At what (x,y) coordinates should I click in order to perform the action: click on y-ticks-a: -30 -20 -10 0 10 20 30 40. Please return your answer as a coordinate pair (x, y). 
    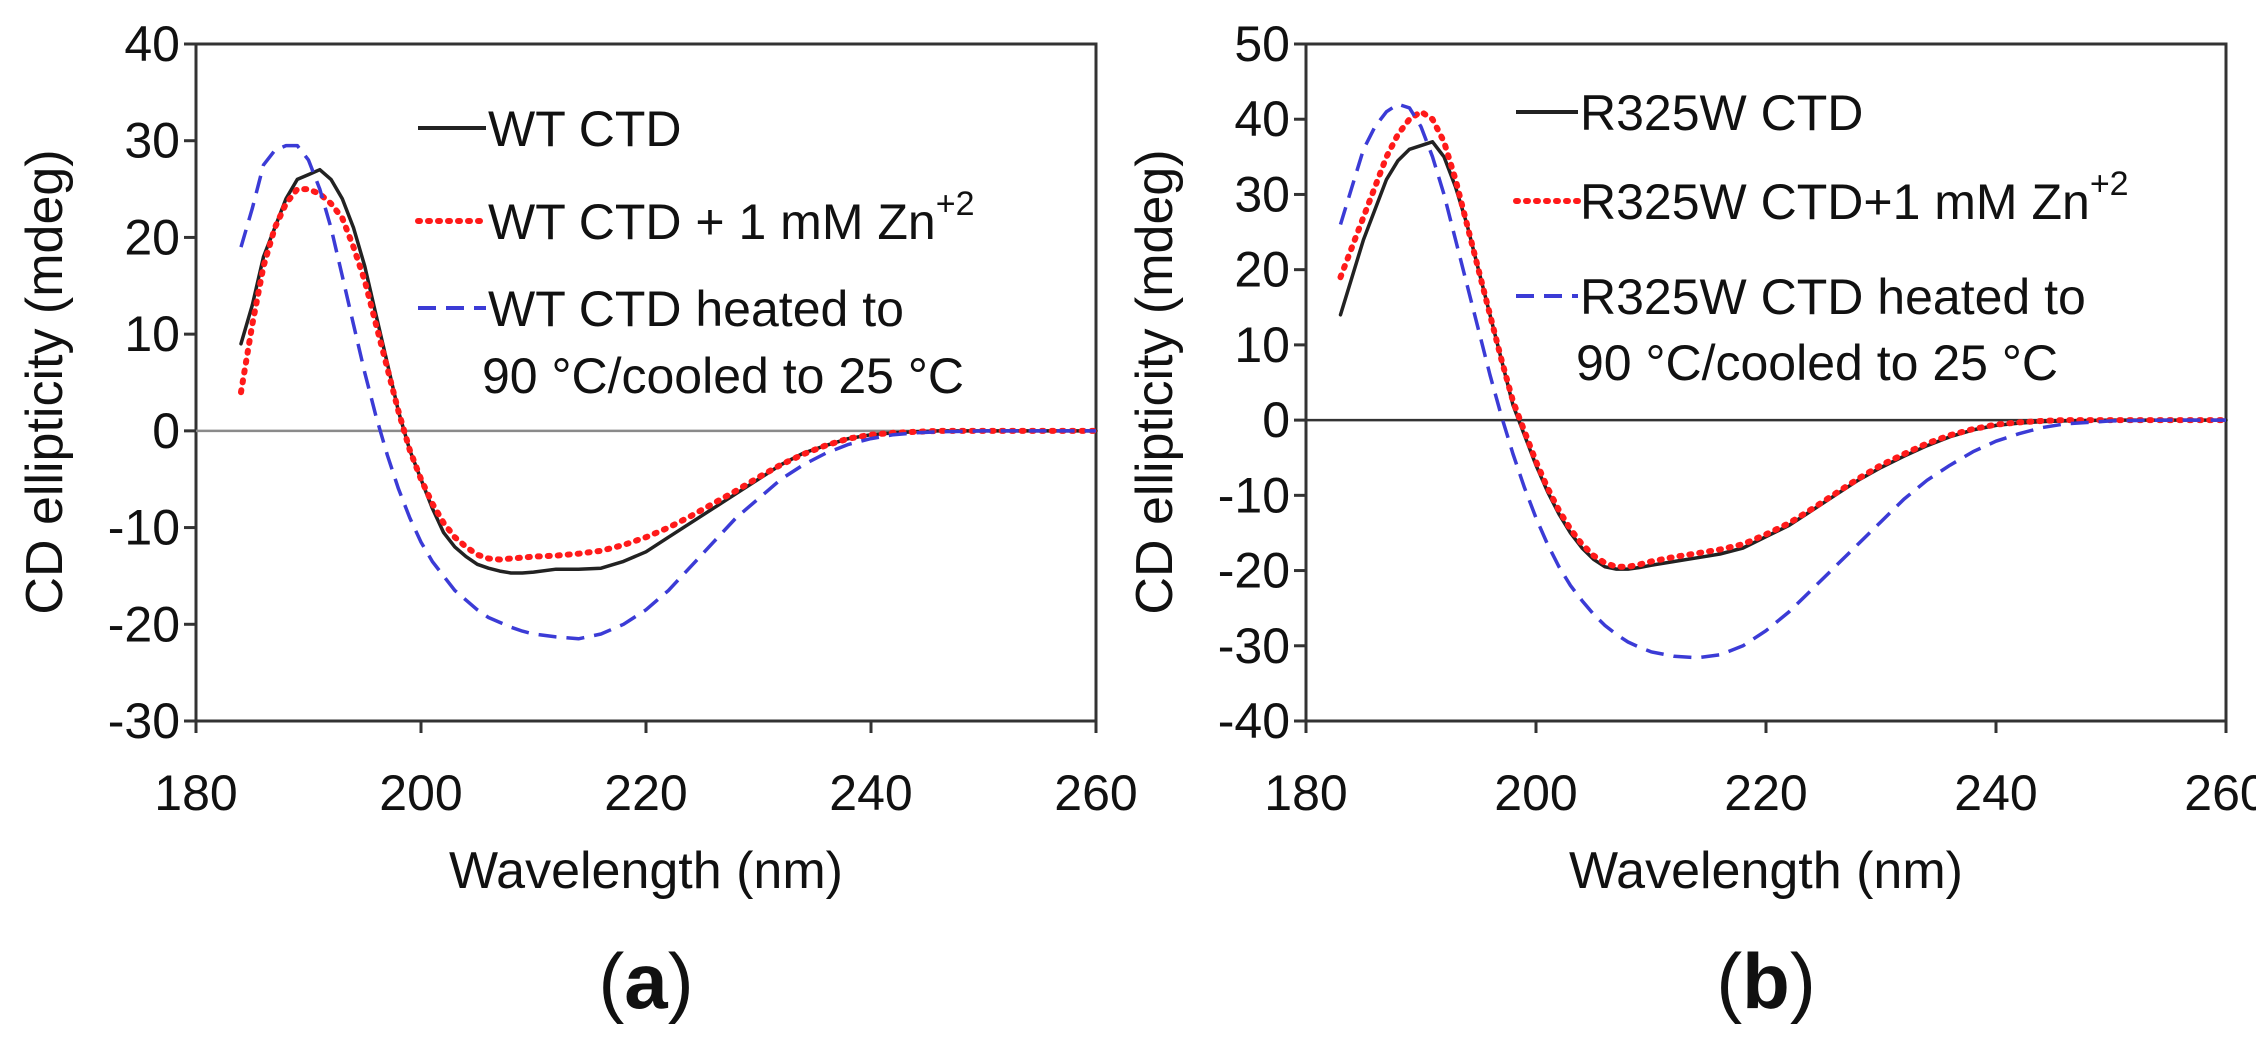
    Looking at the image, I should click on (152, 382).